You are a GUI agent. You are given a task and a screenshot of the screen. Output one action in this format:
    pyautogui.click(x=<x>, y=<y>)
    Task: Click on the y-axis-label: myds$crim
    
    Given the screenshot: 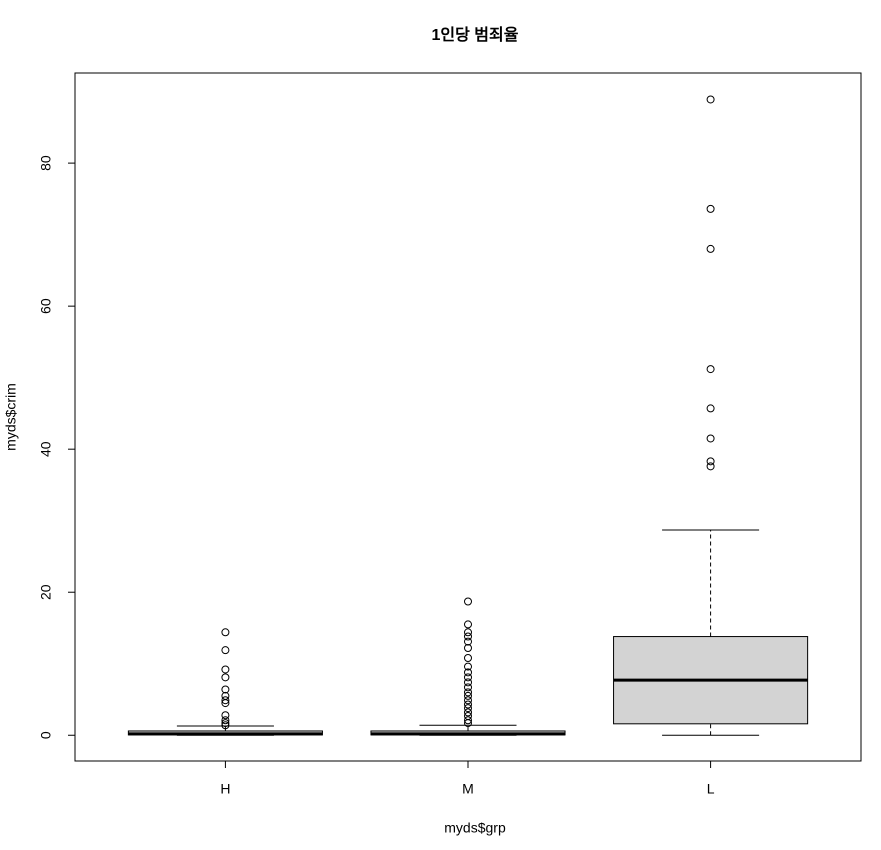 What is the action you would take?
    pyautogui.click(x=11, y=417)
    